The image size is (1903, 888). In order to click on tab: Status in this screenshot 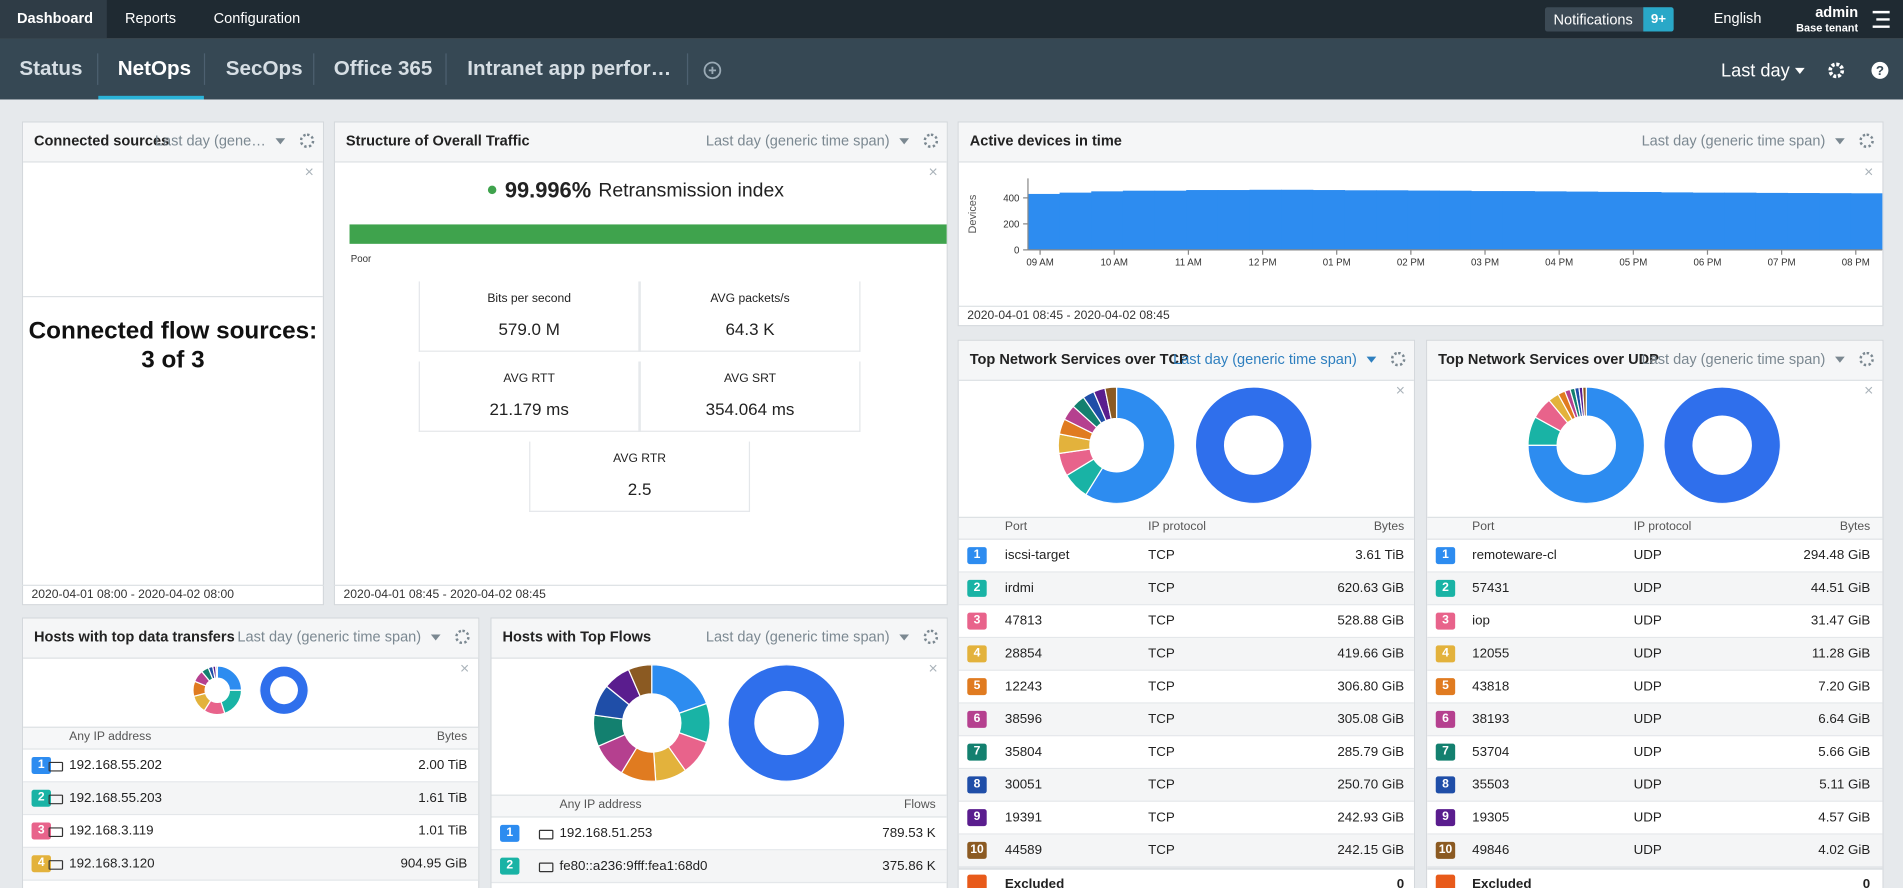, I will do `click(51, 69)`.